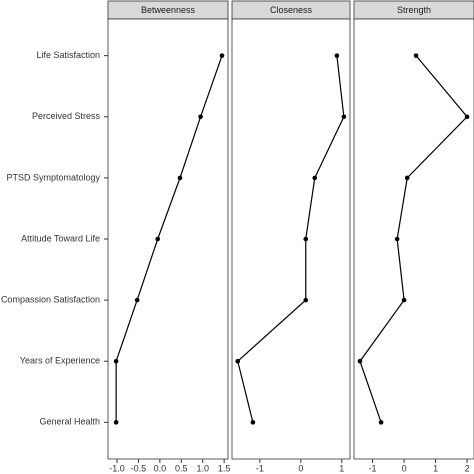 The image size is (474, 474). Describe the element at coordinates (66, 116) in the screenshot. I see `y-tick-label: Perceived Stress` at that location.